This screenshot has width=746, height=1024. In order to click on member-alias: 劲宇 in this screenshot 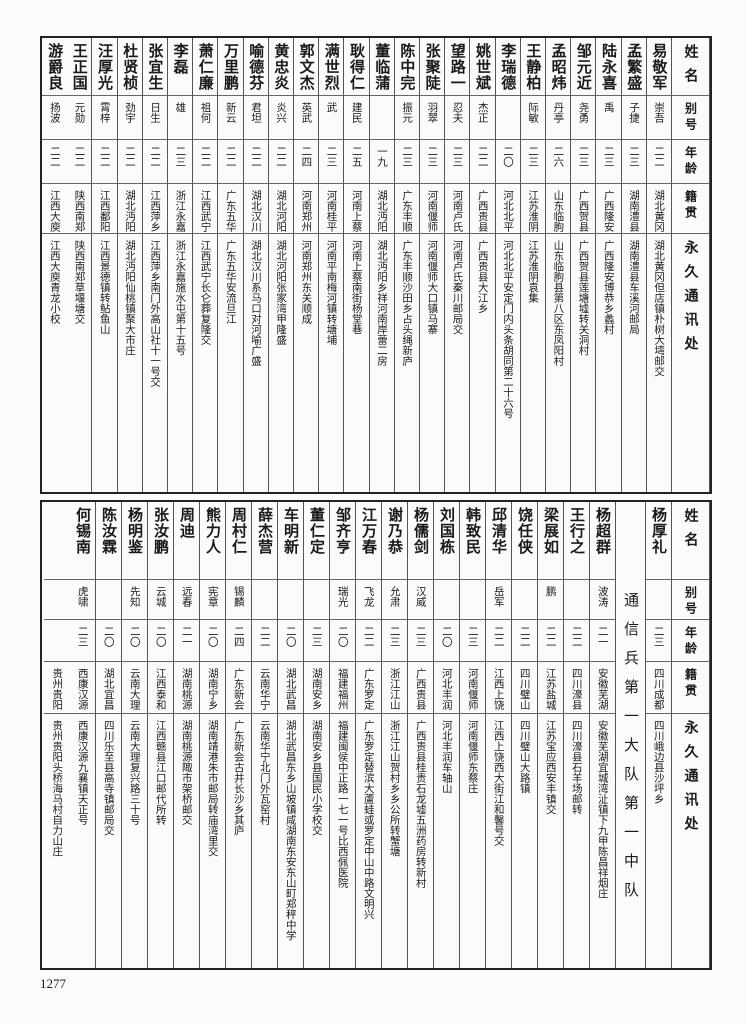, I will do `click(129, 112)`.